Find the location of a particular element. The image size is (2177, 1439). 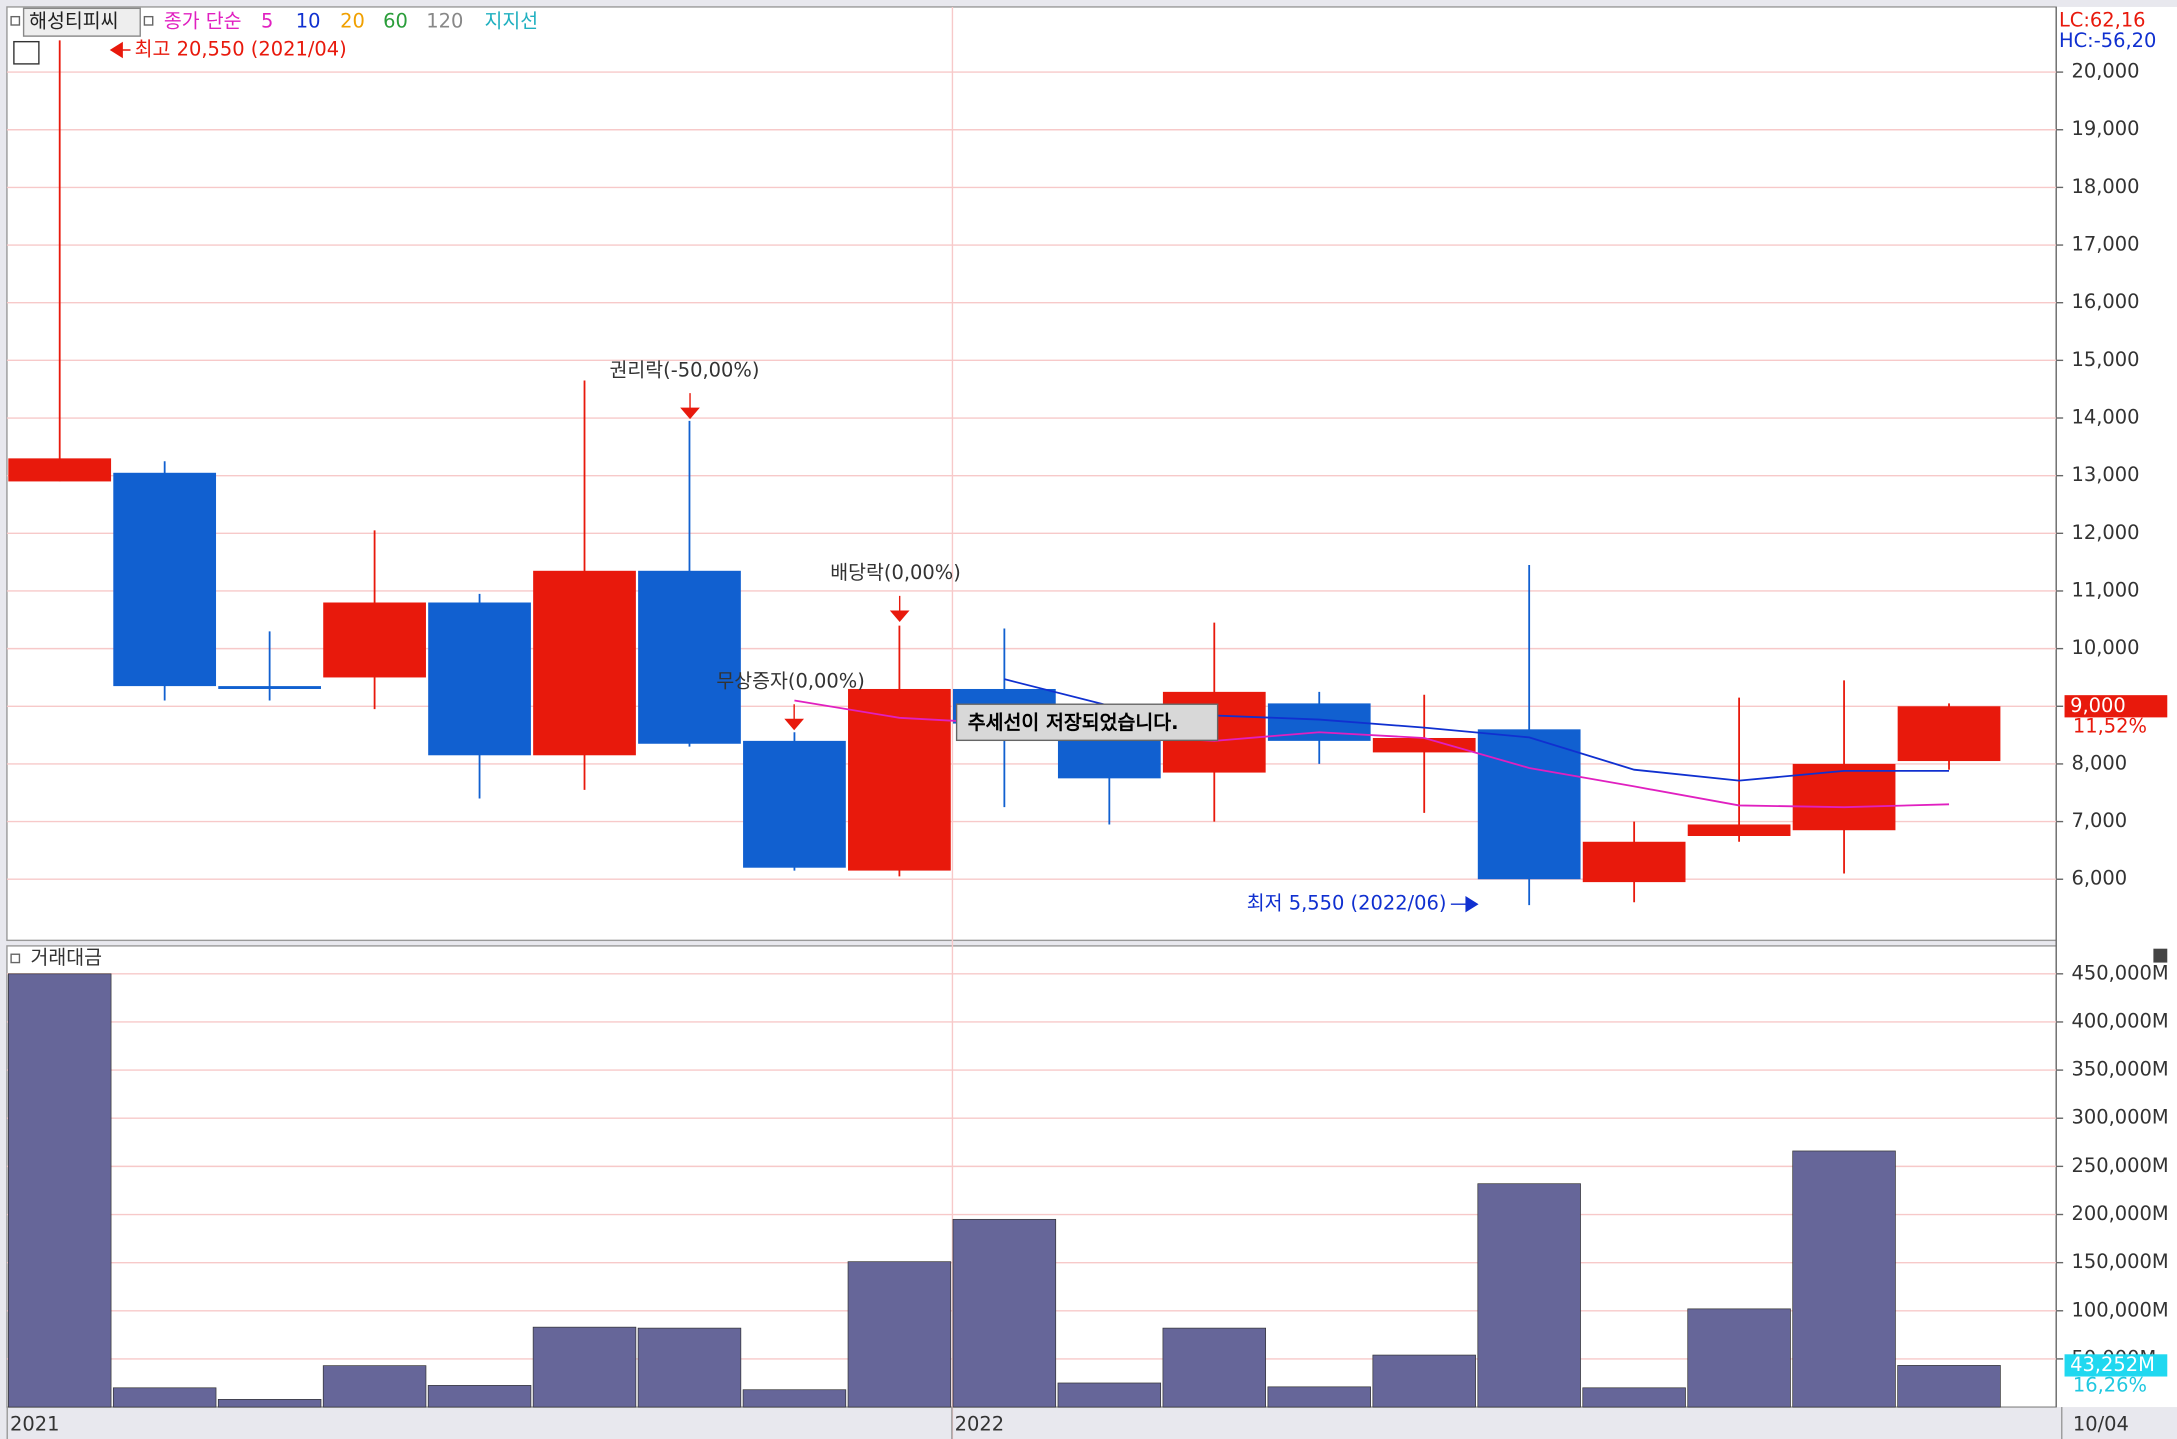

y-tick-label: 15,000 is located at coordinates (2105, 359).